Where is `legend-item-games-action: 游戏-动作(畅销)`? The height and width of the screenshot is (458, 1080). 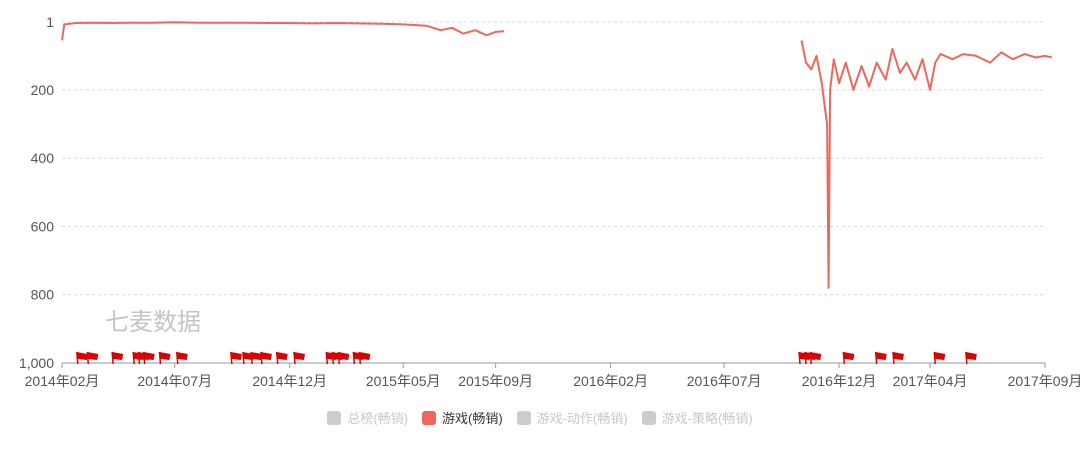
legend-item-games-action: 游戏-动作(畅销) is located at coordinates (572, 417).